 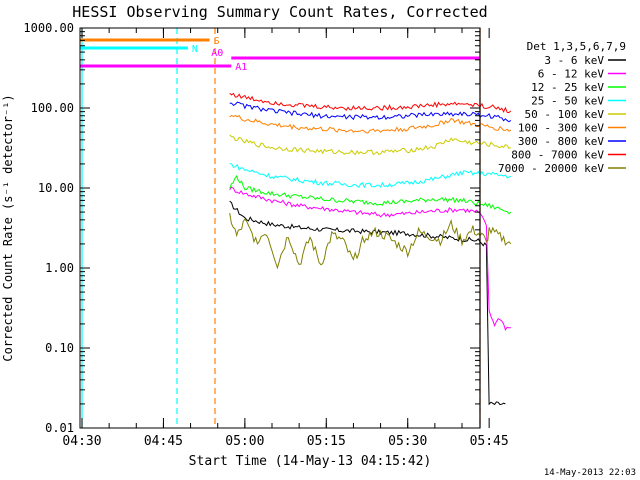 What do you see at coordinates (557, 155) in the screenshot?
I see `legend-entry-label: 800 - 7000 keV` at bounding box center [557, 155].